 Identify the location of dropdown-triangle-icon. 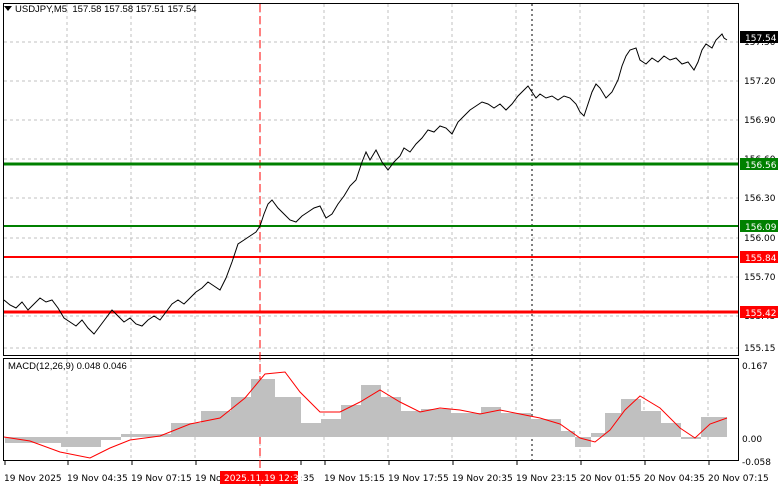
(8, 8).